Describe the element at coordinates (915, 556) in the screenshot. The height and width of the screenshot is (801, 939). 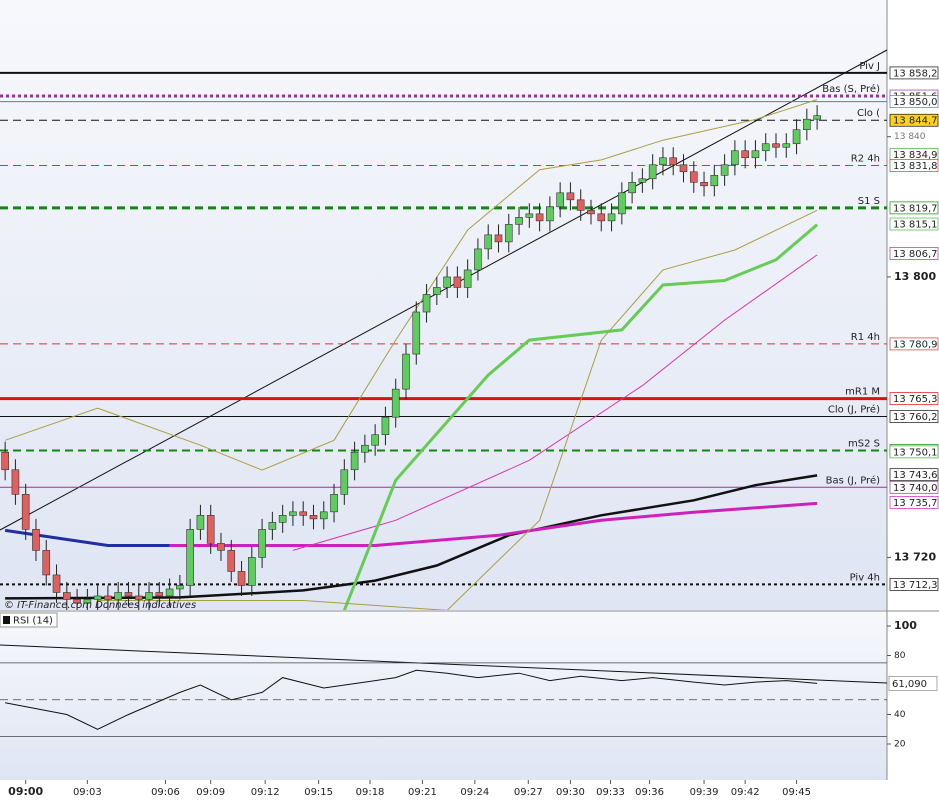
I see `y-tick-label: 13 720` at that location.